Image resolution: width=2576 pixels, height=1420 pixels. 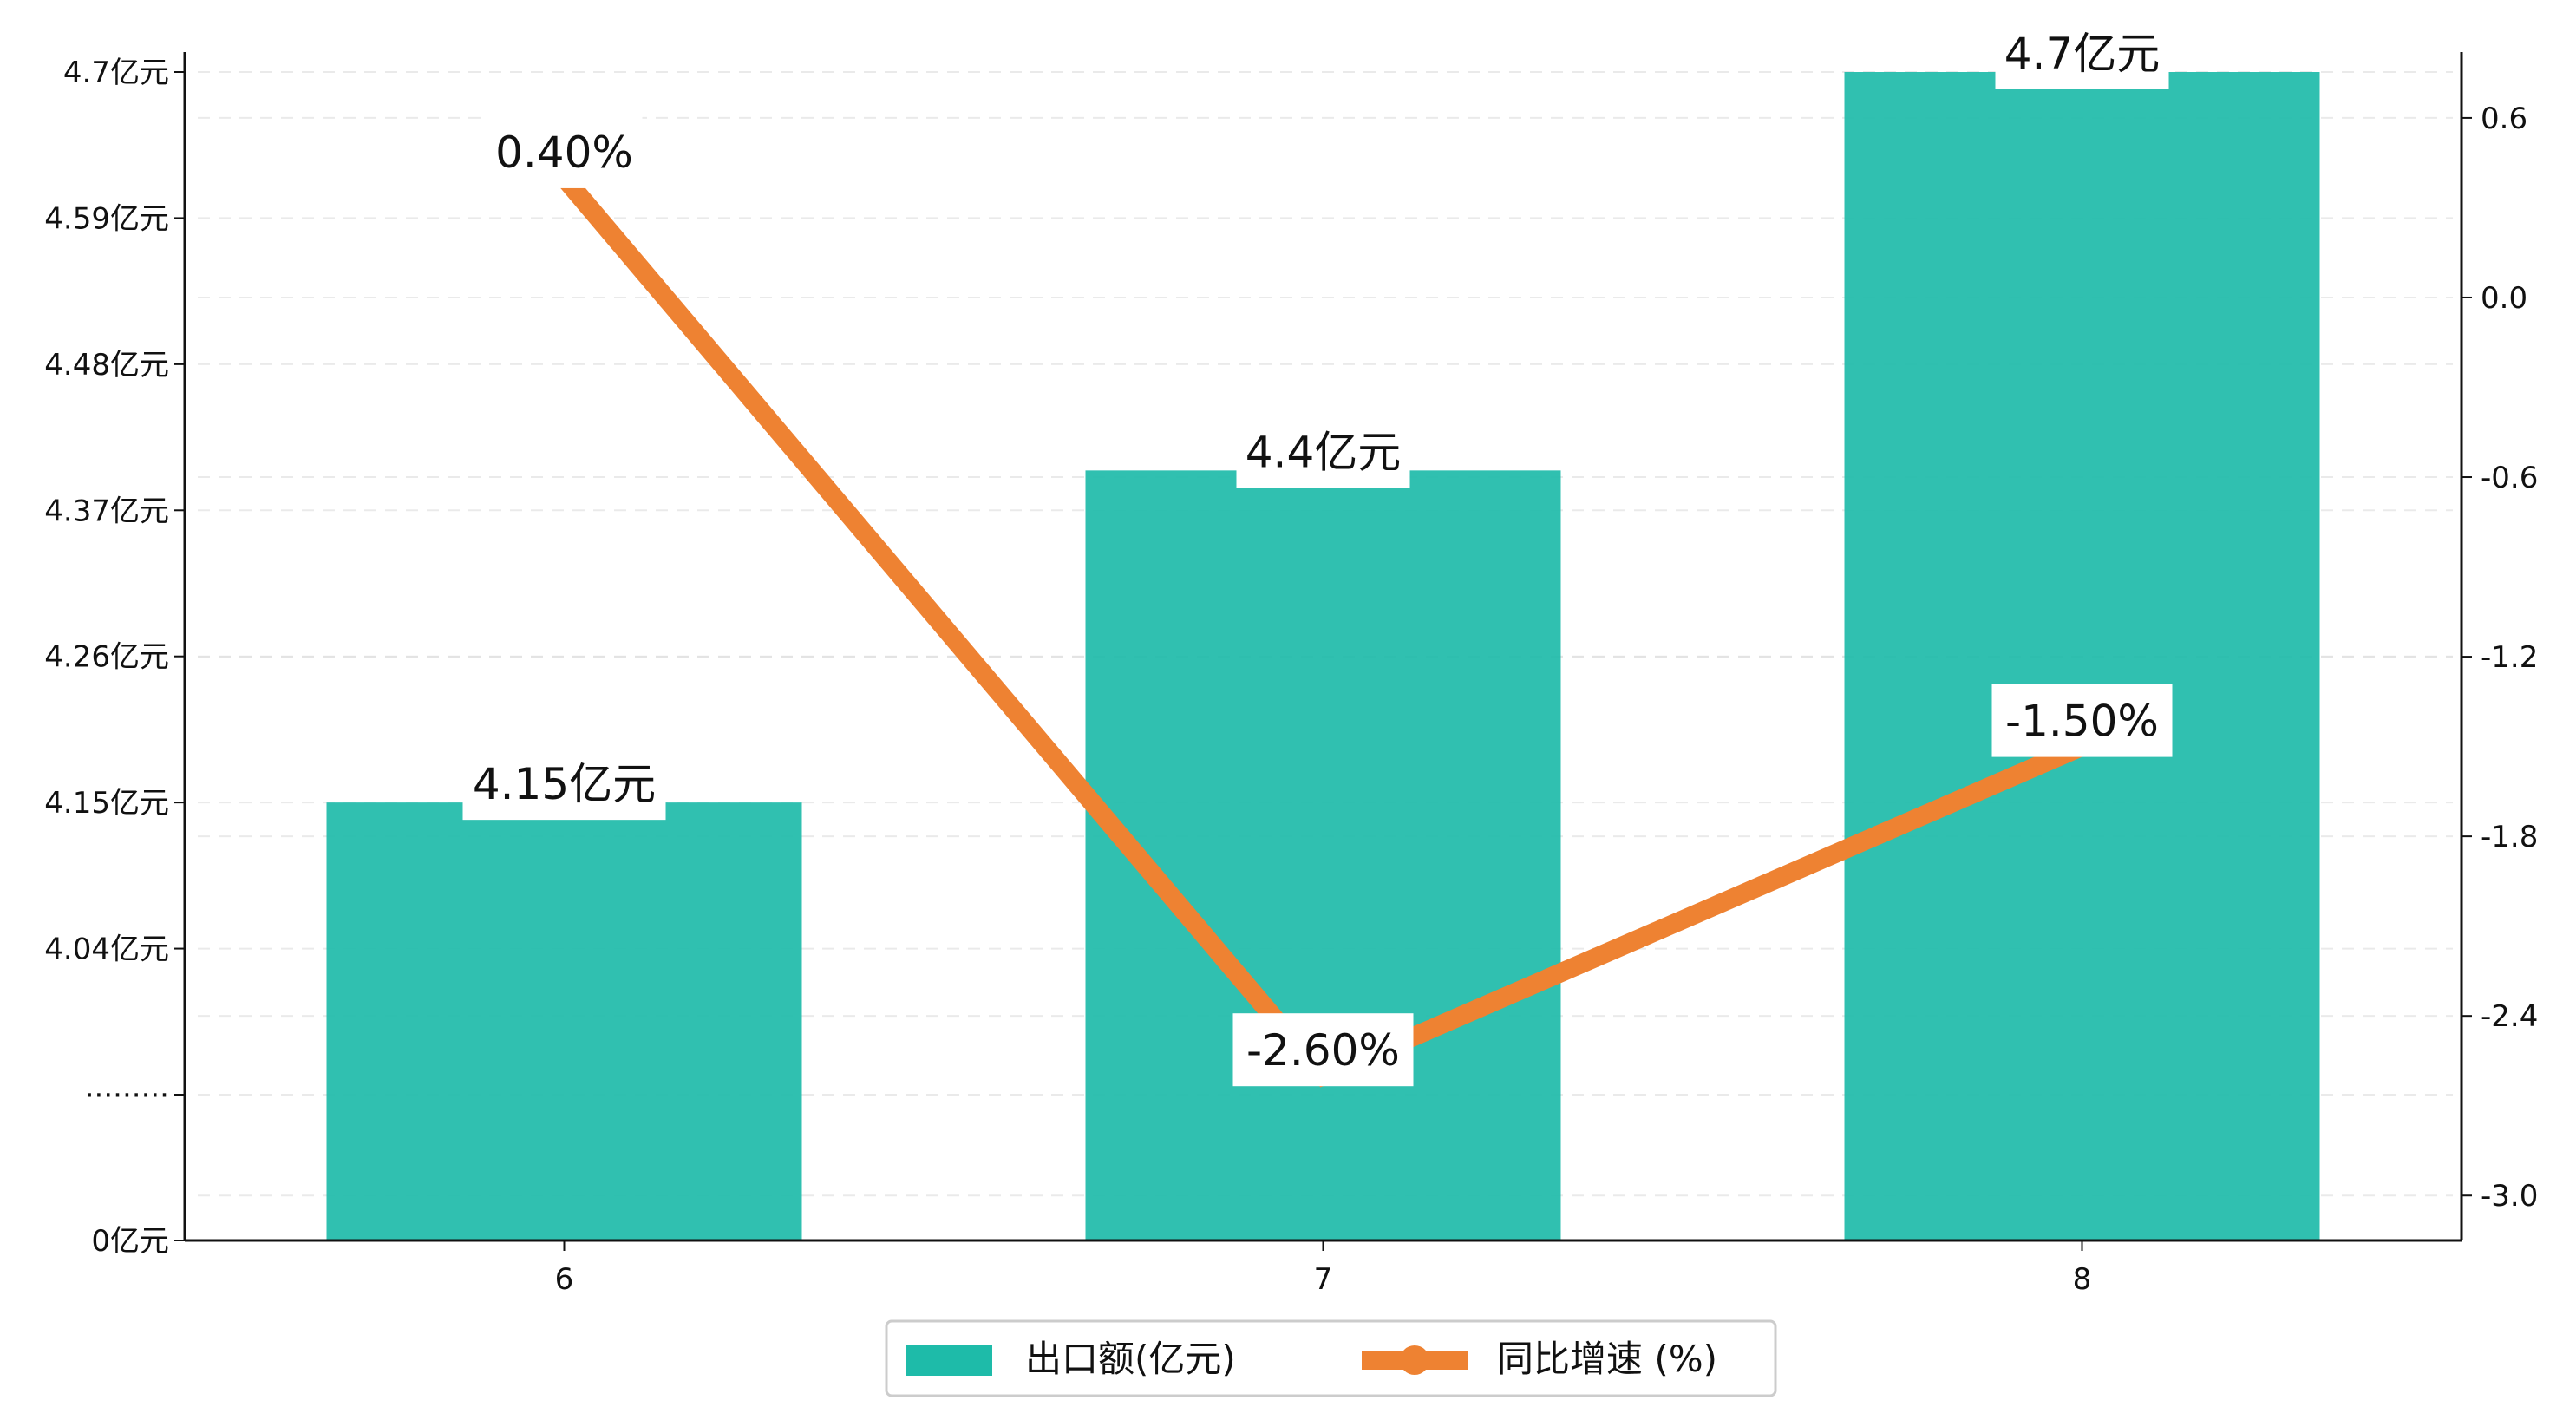 I want to click on right-tick-label: -1.2, so click(x=2509, y=657).